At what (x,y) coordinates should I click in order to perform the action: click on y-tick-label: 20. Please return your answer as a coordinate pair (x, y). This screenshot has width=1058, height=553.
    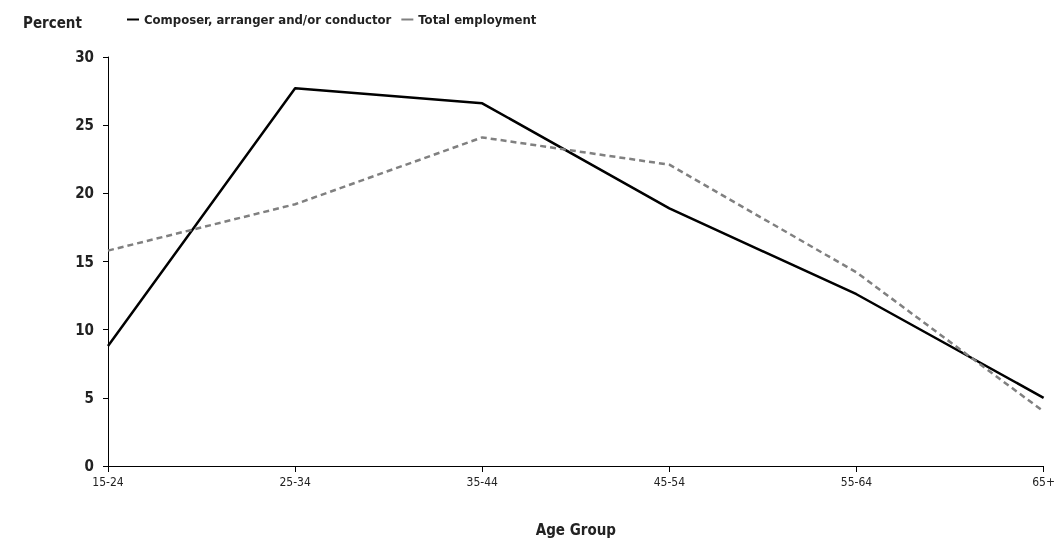
    Looking at the image, I should click on (84, 193).